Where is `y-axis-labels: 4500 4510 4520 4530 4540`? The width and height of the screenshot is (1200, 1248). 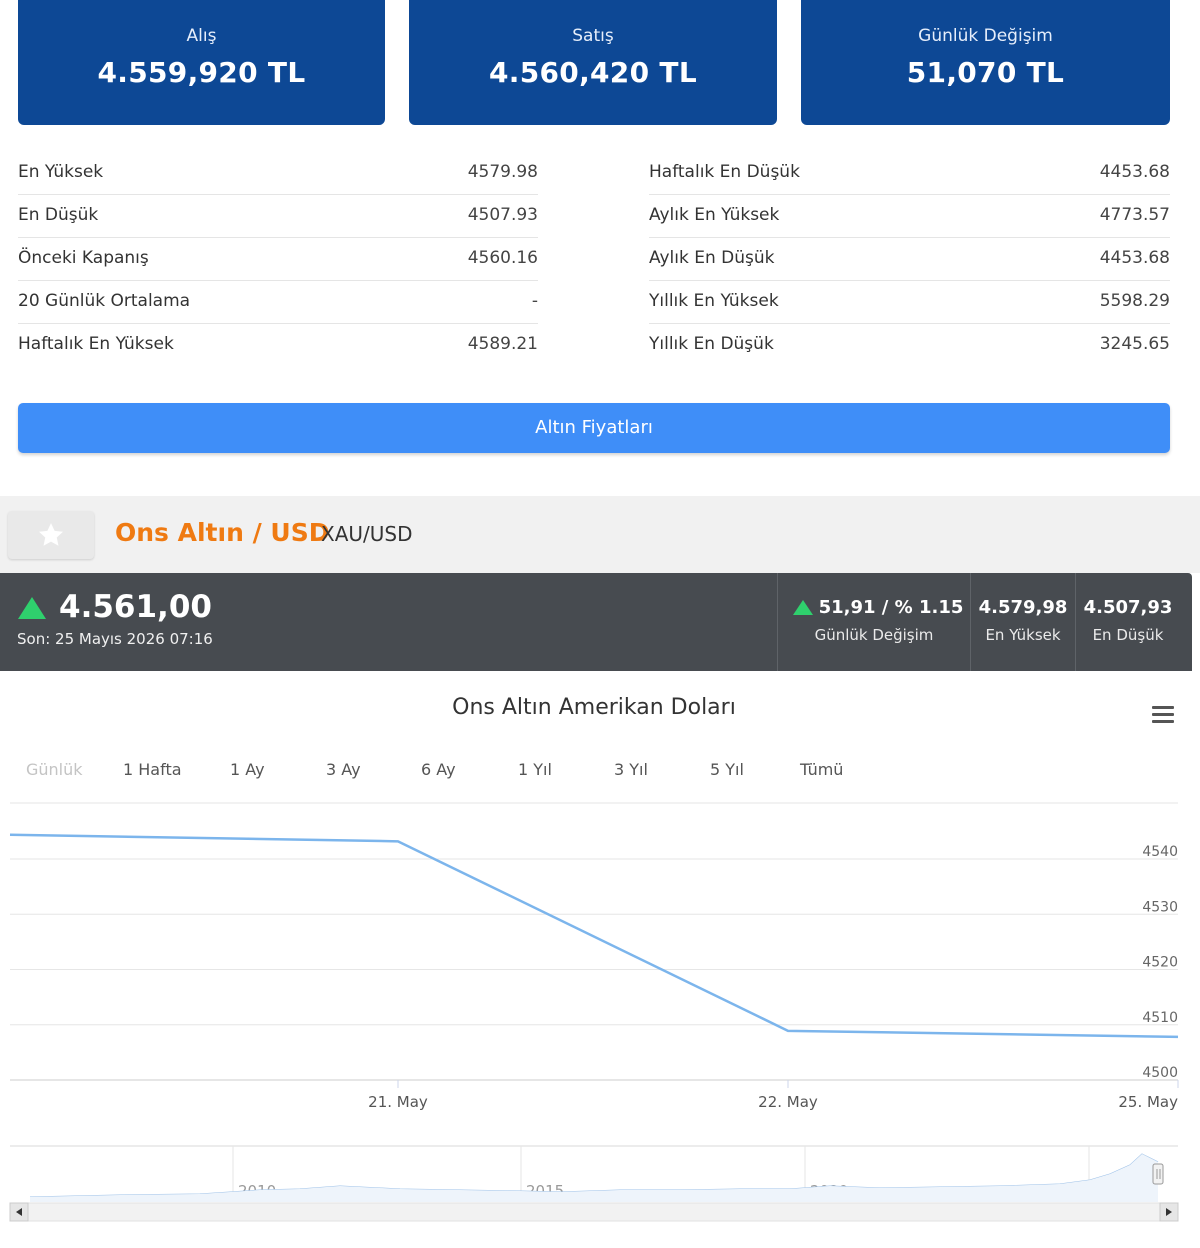 y-axis-labels: 4500 4510 4520 4530 4540 is located at coordinates (1160, 962).